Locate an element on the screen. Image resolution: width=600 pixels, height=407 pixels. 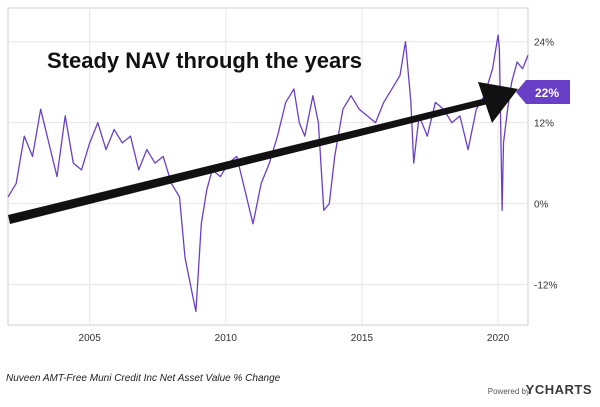
ycharts-logo: YCHARTS is located at coordinates (558, 389).